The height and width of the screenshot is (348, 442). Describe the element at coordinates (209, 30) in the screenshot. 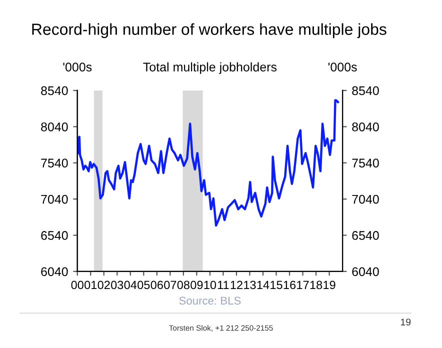

I see `chart-title: Record-high number of workers have multiple jobs` at that location.